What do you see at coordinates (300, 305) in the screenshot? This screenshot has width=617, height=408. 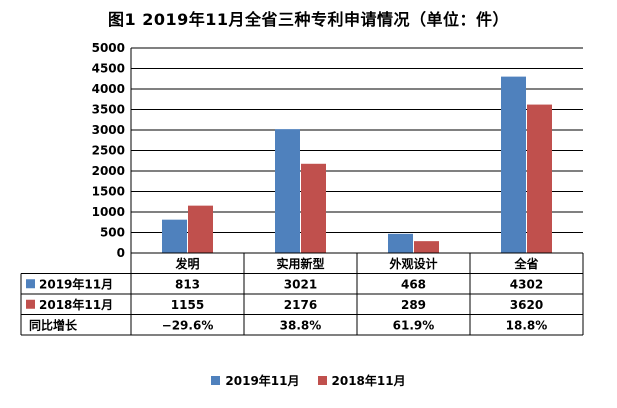 I see `table-cell-1-1: 2176` at bounding box center [300, 305].